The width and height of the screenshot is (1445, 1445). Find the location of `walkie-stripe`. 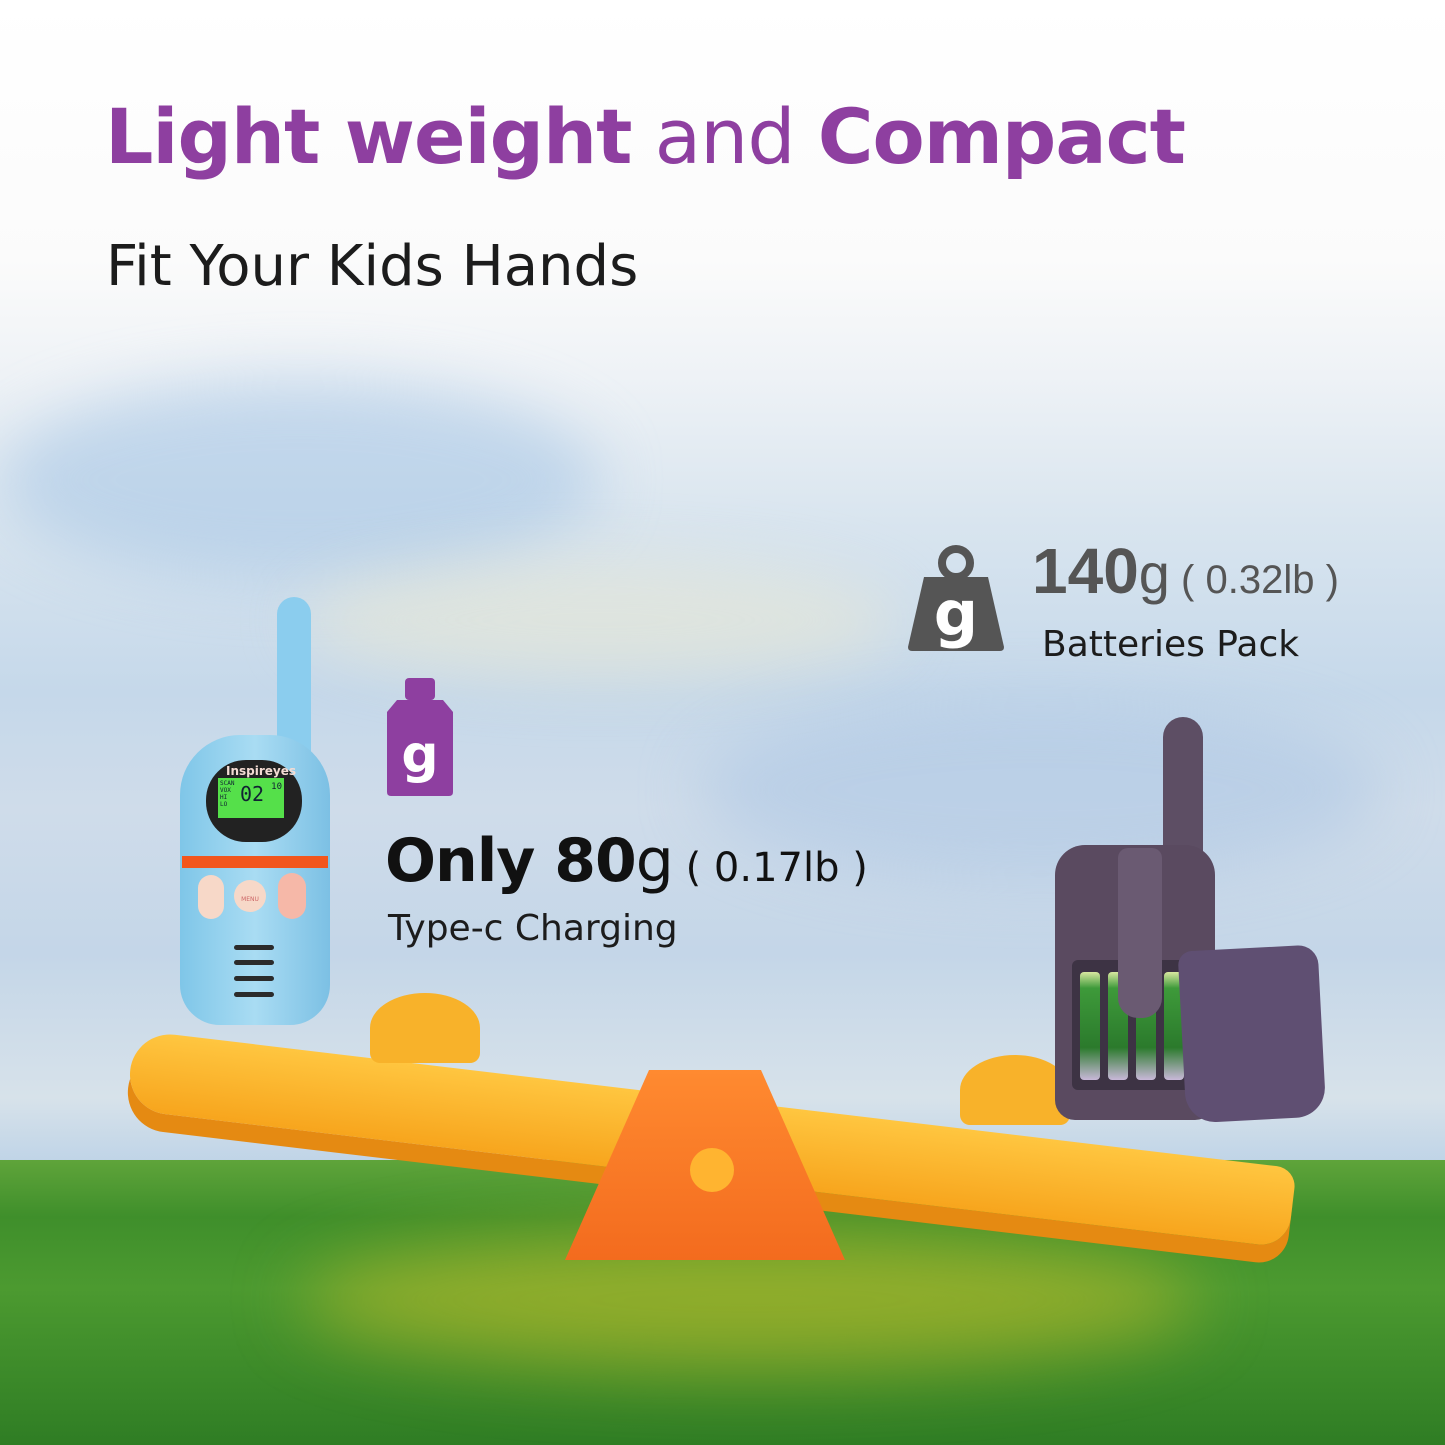

walkie-stripe is located at coordinates (255, 862).